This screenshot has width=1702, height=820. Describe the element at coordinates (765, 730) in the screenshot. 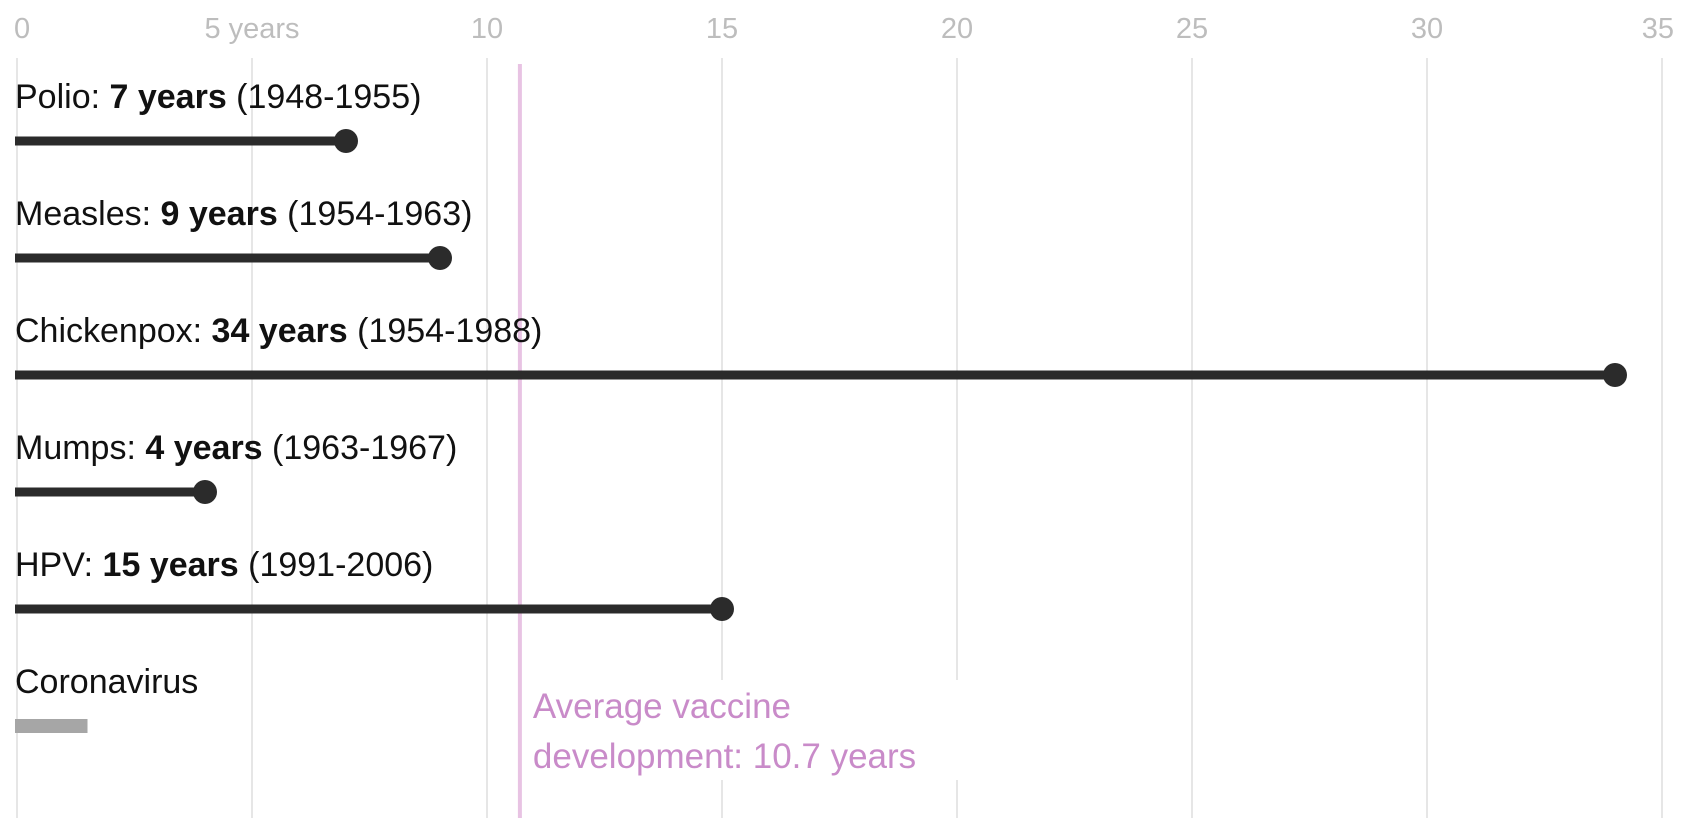

I see `average-label-background` at that location.